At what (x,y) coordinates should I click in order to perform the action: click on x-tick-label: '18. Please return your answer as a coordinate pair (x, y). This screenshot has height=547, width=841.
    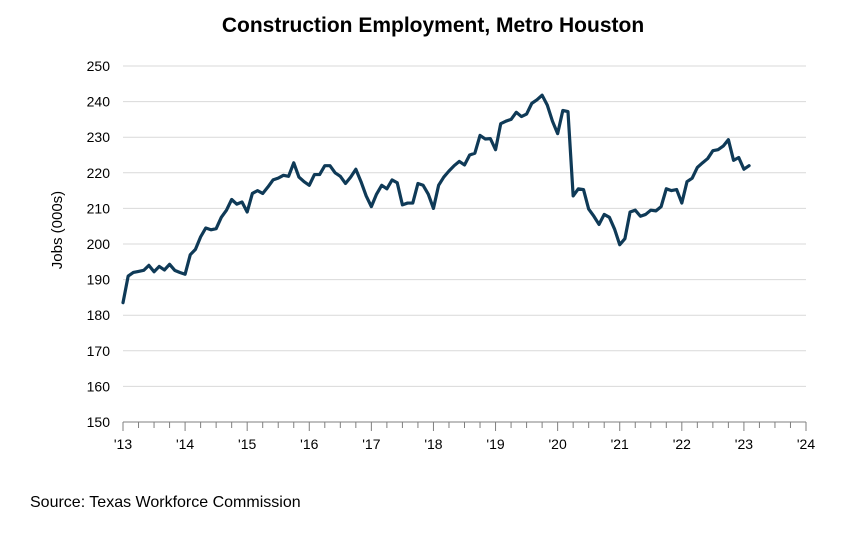
    Looking at the image, I should click on (433, 444).